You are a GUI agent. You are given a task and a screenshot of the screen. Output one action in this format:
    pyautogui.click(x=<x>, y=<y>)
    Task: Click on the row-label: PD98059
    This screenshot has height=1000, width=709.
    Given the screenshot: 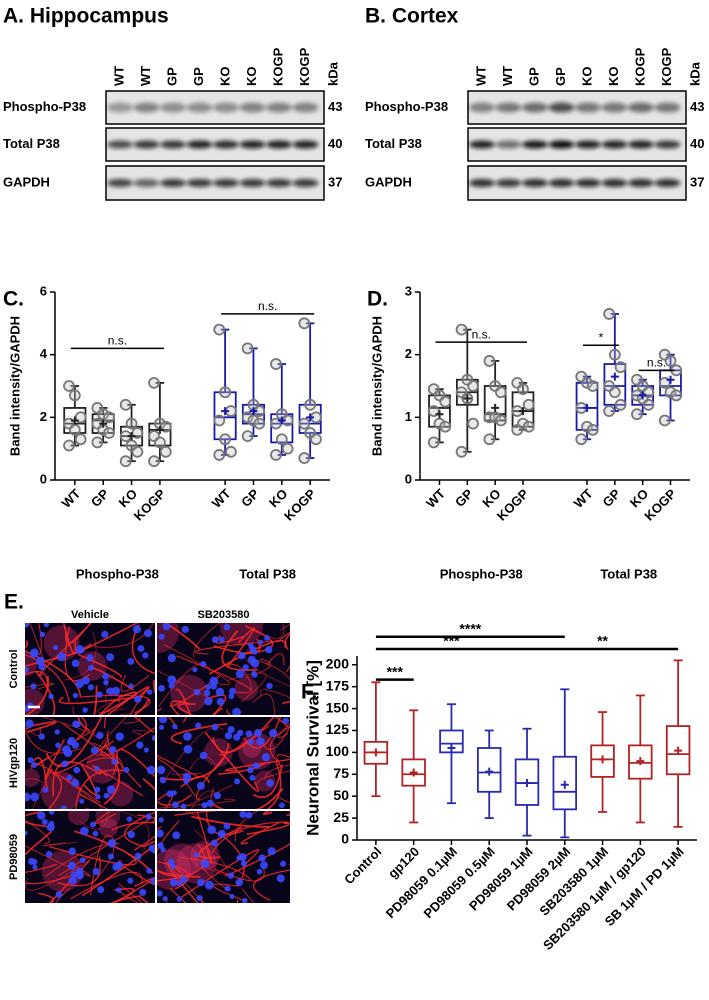 What is the action you would take?
    pyautogui.click(x=14, y=857)
    